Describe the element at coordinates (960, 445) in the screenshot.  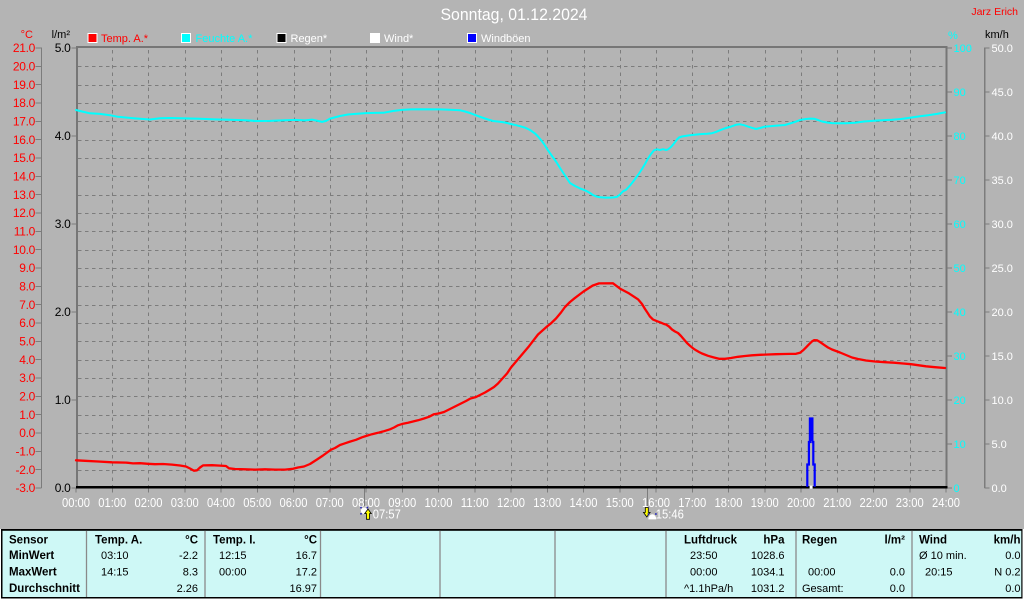
I see `svg-text: 10` at that location.